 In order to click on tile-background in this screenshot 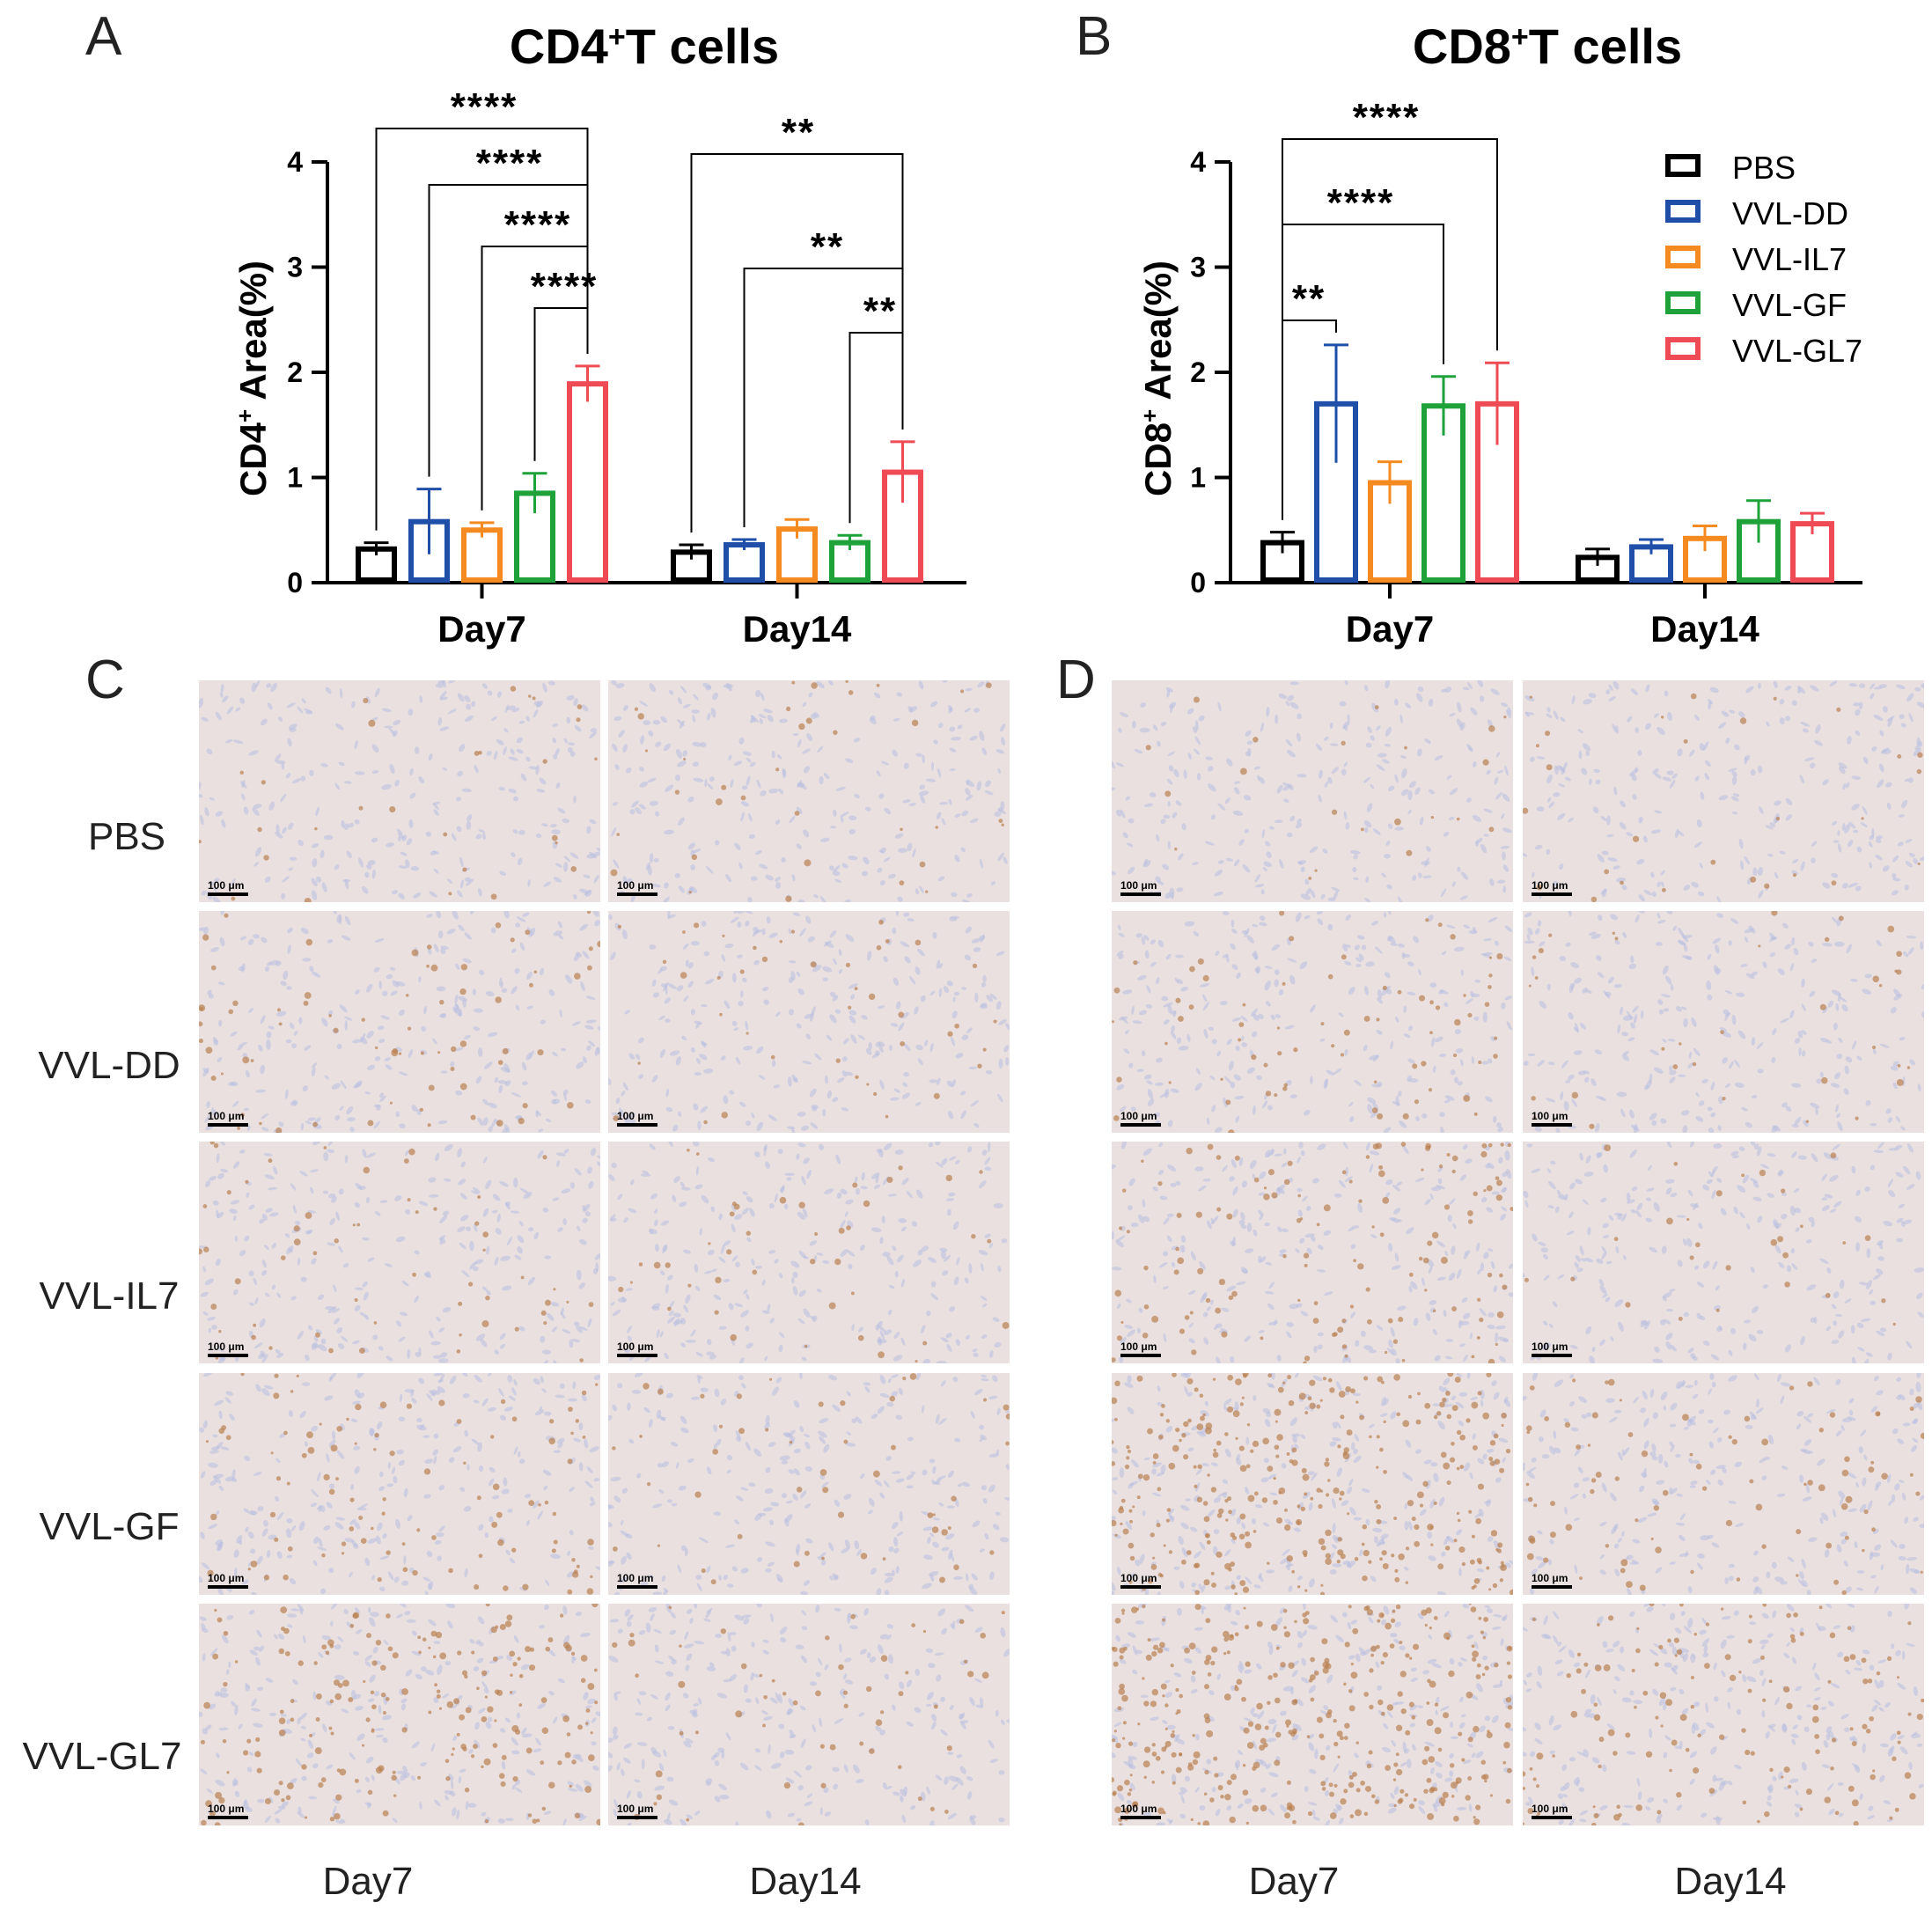, I will do `click(809, 1484)`.